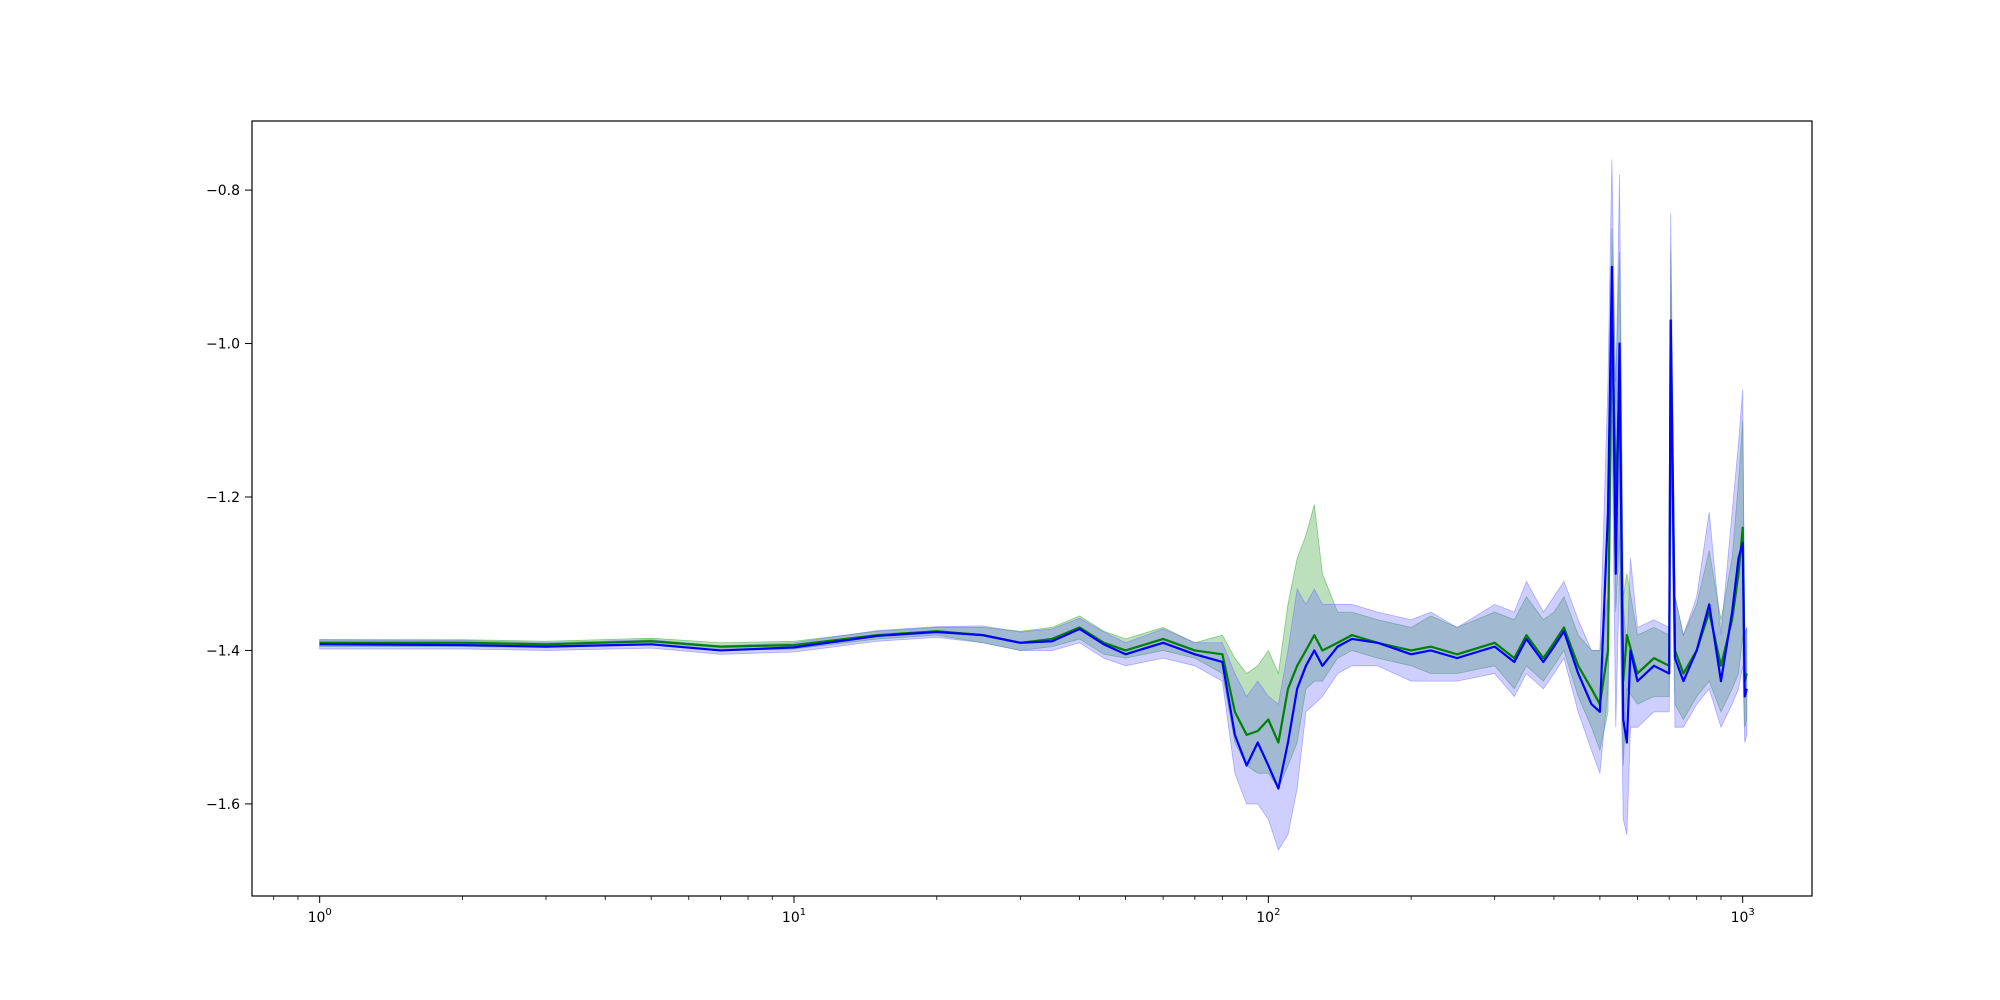 The image size is (2000, 1000). Describe the element at coordinates (1268, 916) in the screenshot. I see `x-tick-label-2: 10²` at that location.